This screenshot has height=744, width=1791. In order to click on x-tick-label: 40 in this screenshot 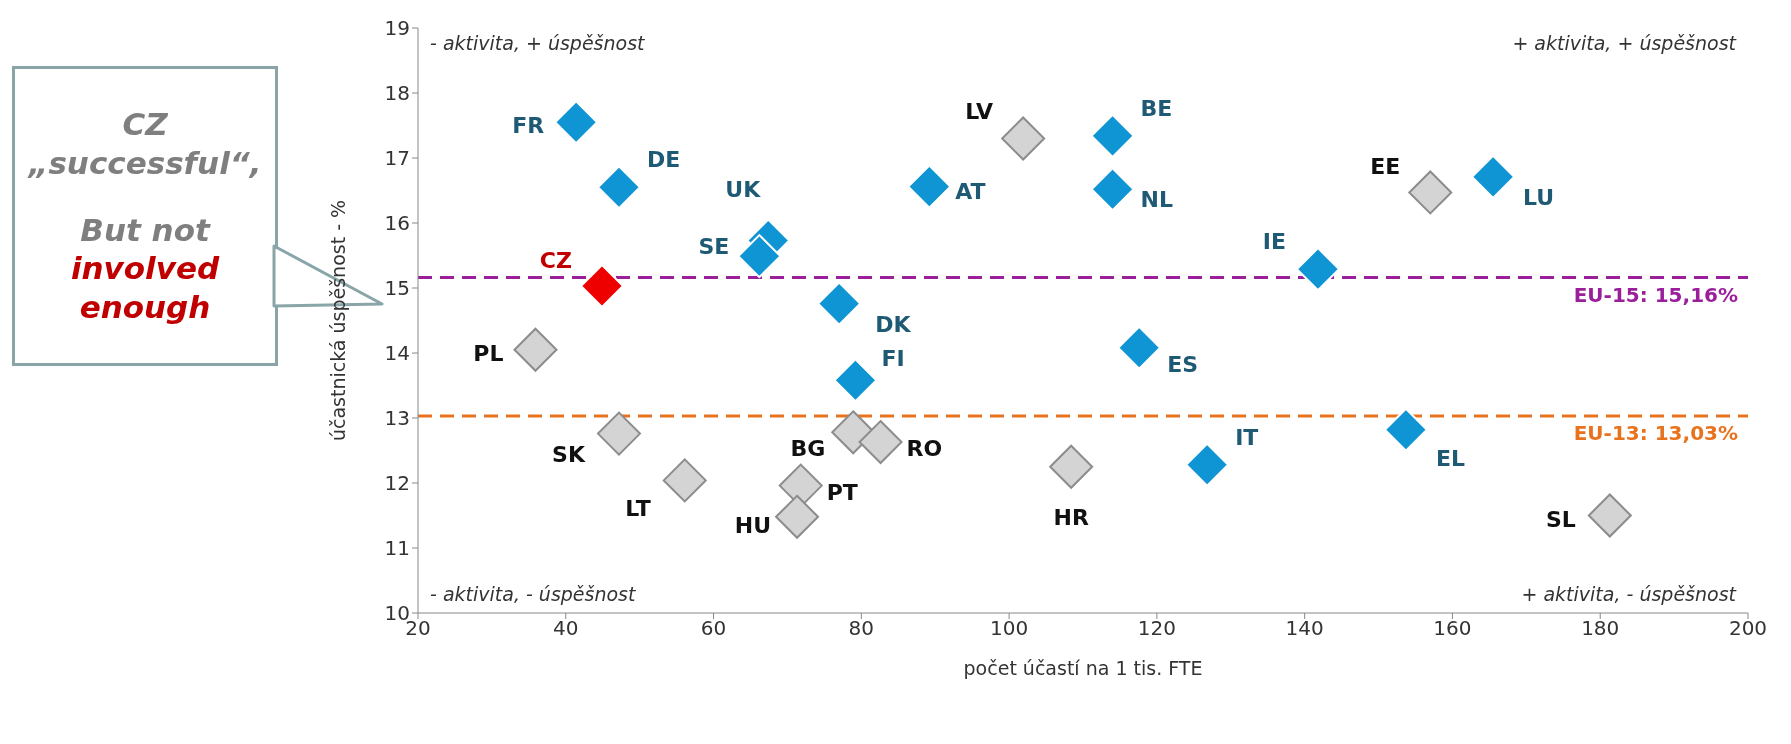, I will do `click(566, 628)`.